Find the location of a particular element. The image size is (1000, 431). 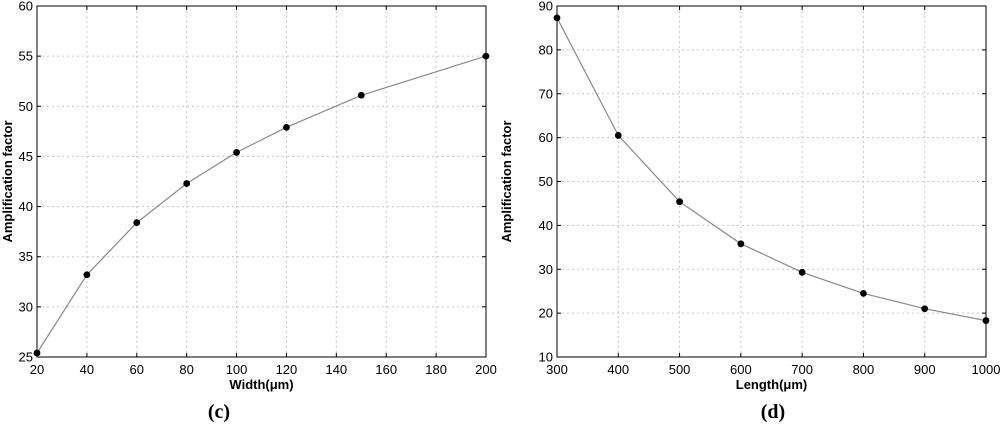

chart-2-xtick-label-5: 800 is located at coordinates (864, 369).